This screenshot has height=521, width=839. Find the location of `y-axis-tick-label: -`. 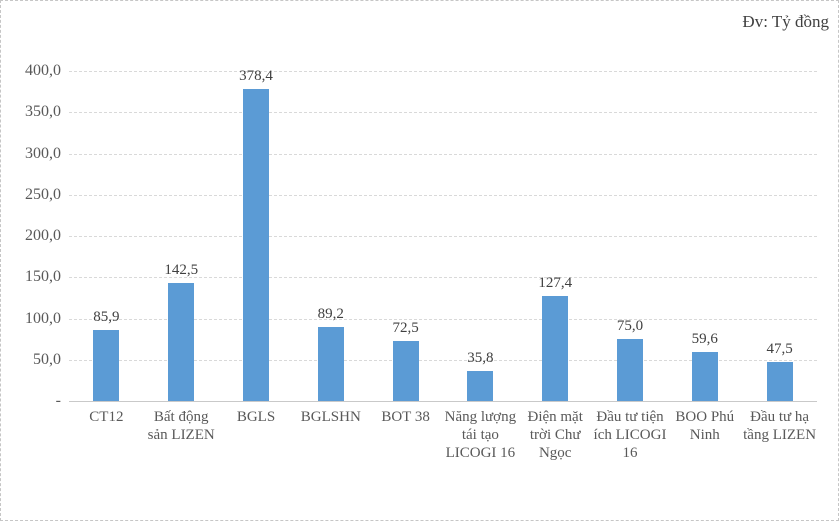

y-axis-tick-label: - is located at coordinates (58, 400).